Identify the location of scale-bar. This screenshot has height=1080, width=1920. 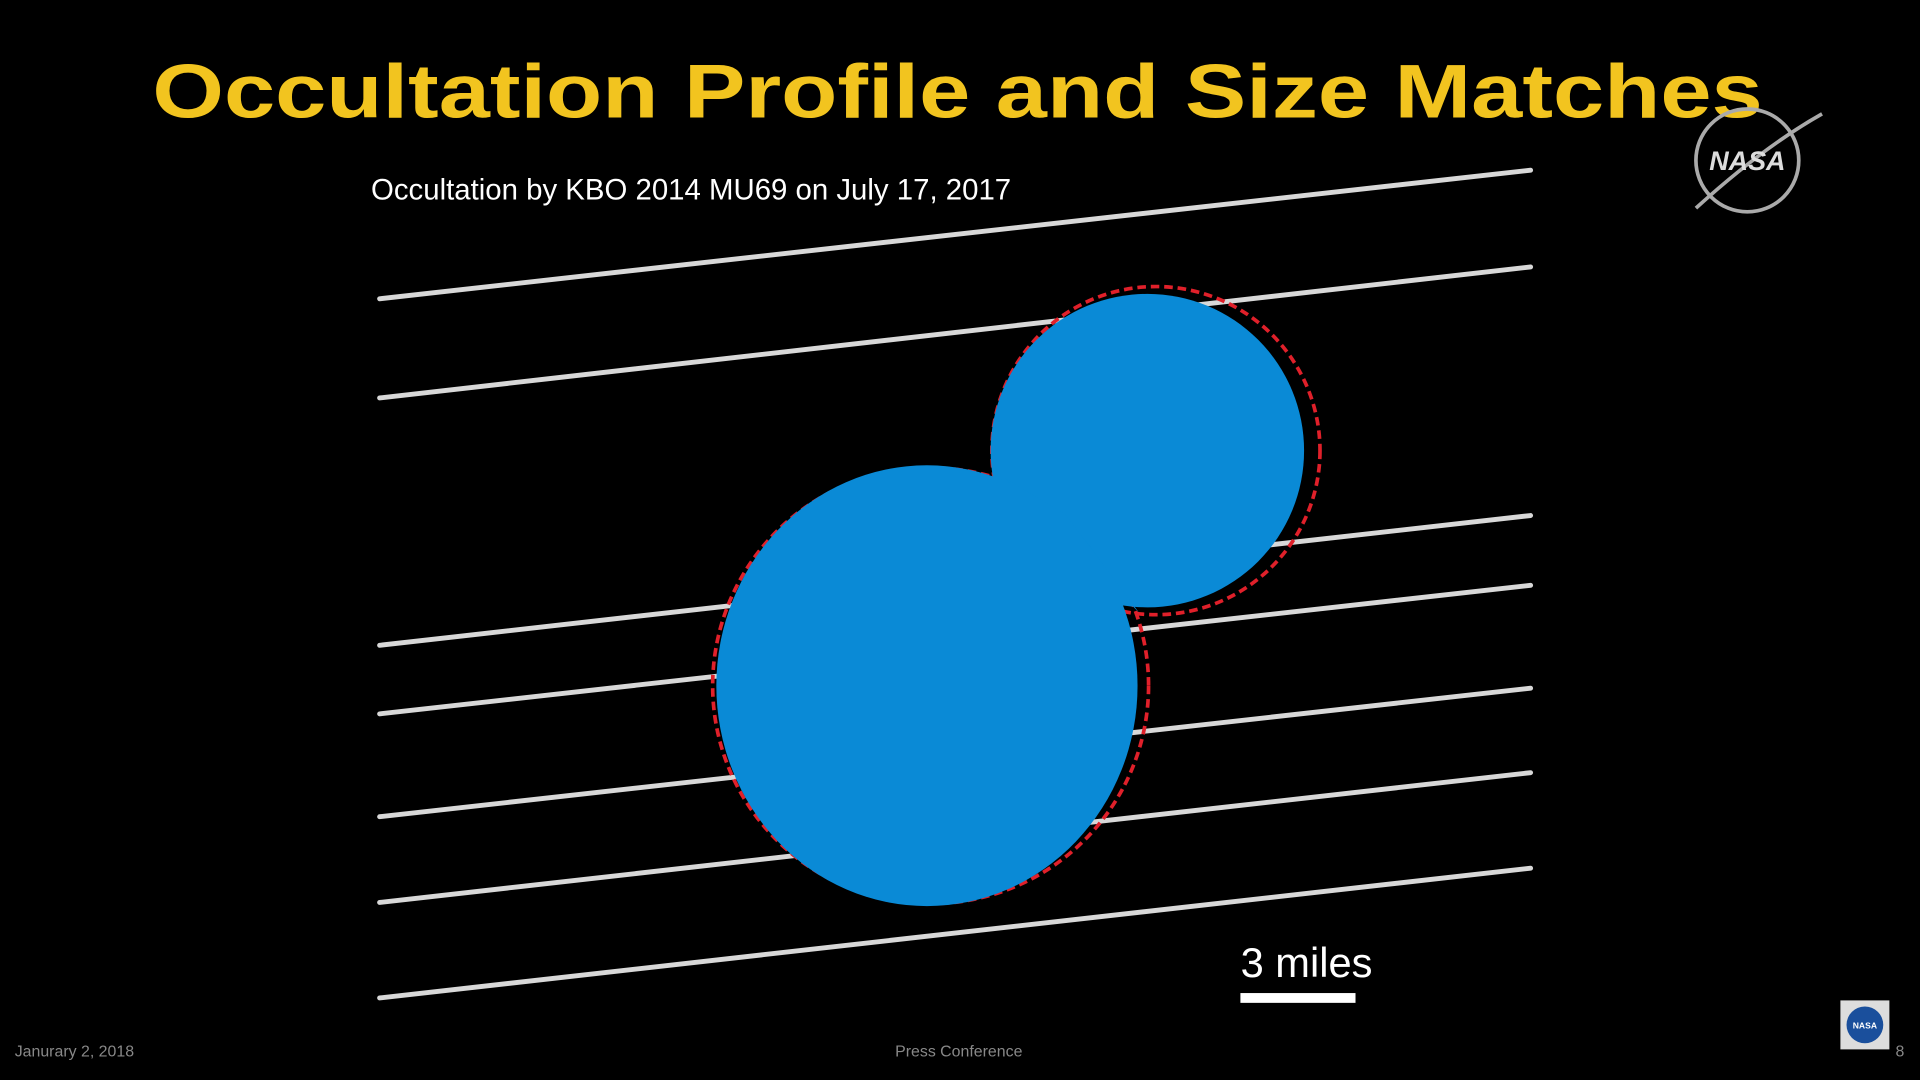
(1298, 998).